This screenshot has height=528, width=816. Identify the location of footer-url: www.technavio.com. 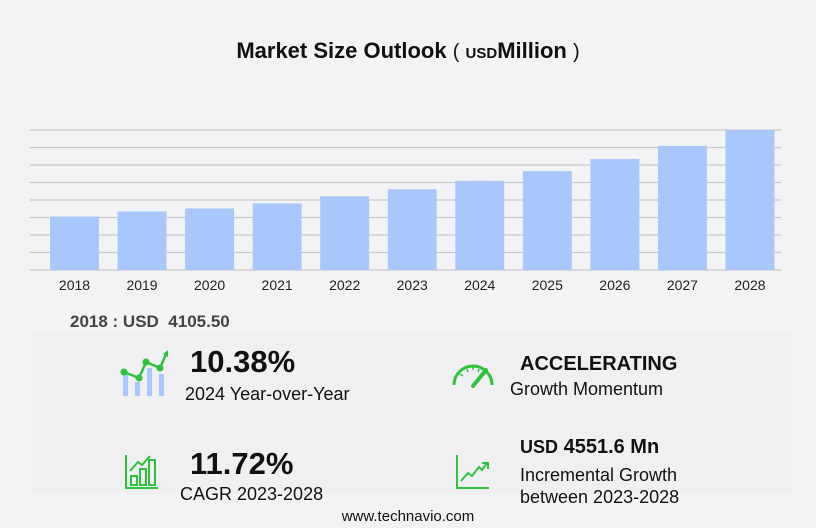
(408, 516).